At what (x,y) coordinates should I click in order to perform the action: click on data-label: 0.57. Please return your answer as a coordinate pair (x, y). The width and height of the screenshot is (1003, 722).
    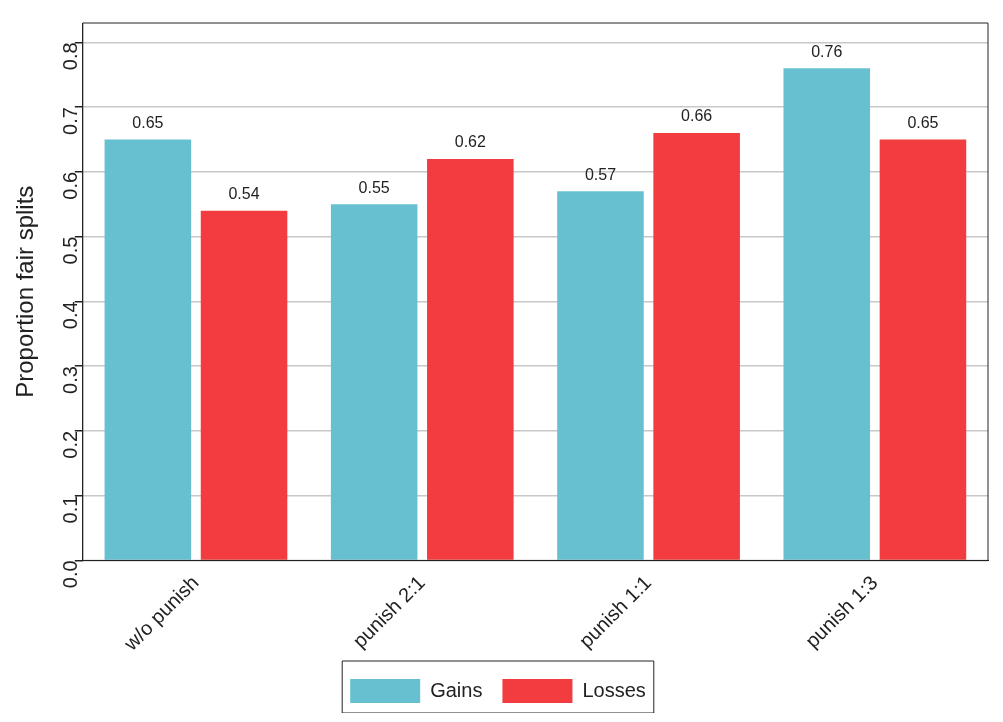
    Looking at the image, I should click on (600, 174).